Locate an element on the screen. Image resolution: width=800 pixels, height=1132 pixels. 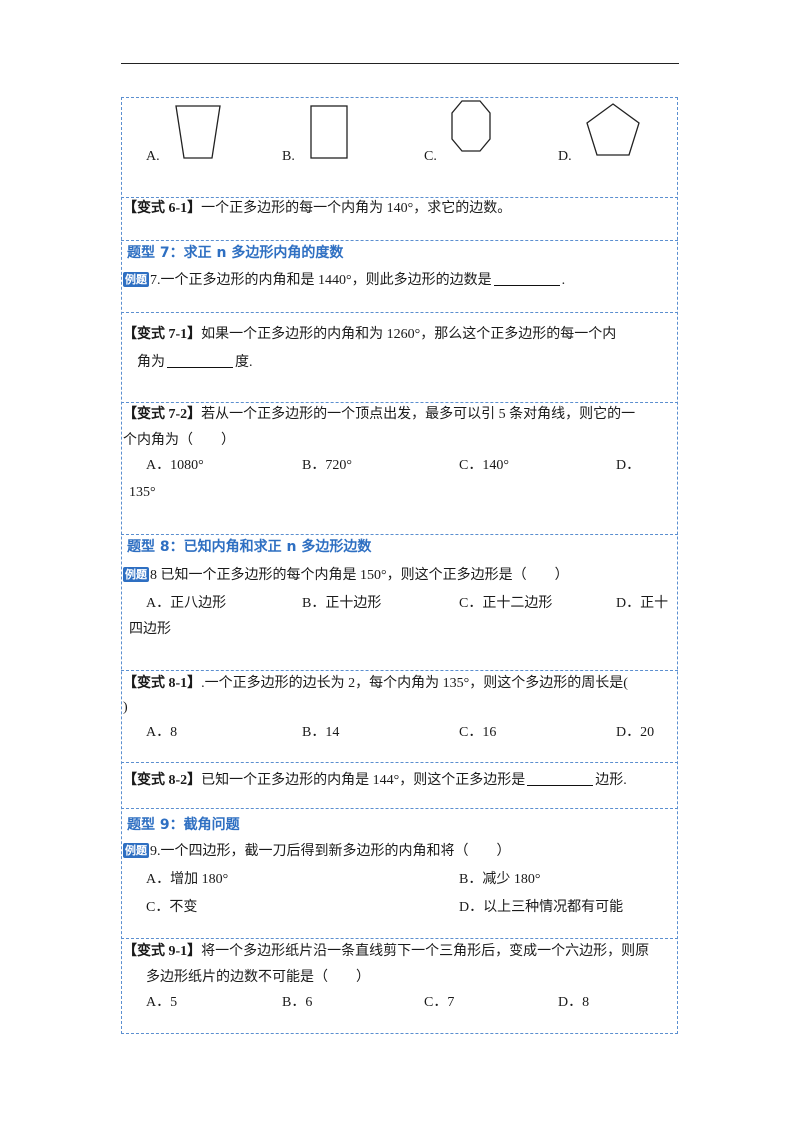
variant-text: 若从一个正多边形的一个顶点出发，最多可以引 5 条对角线，则它的一 is located at coordinates (418, 414).